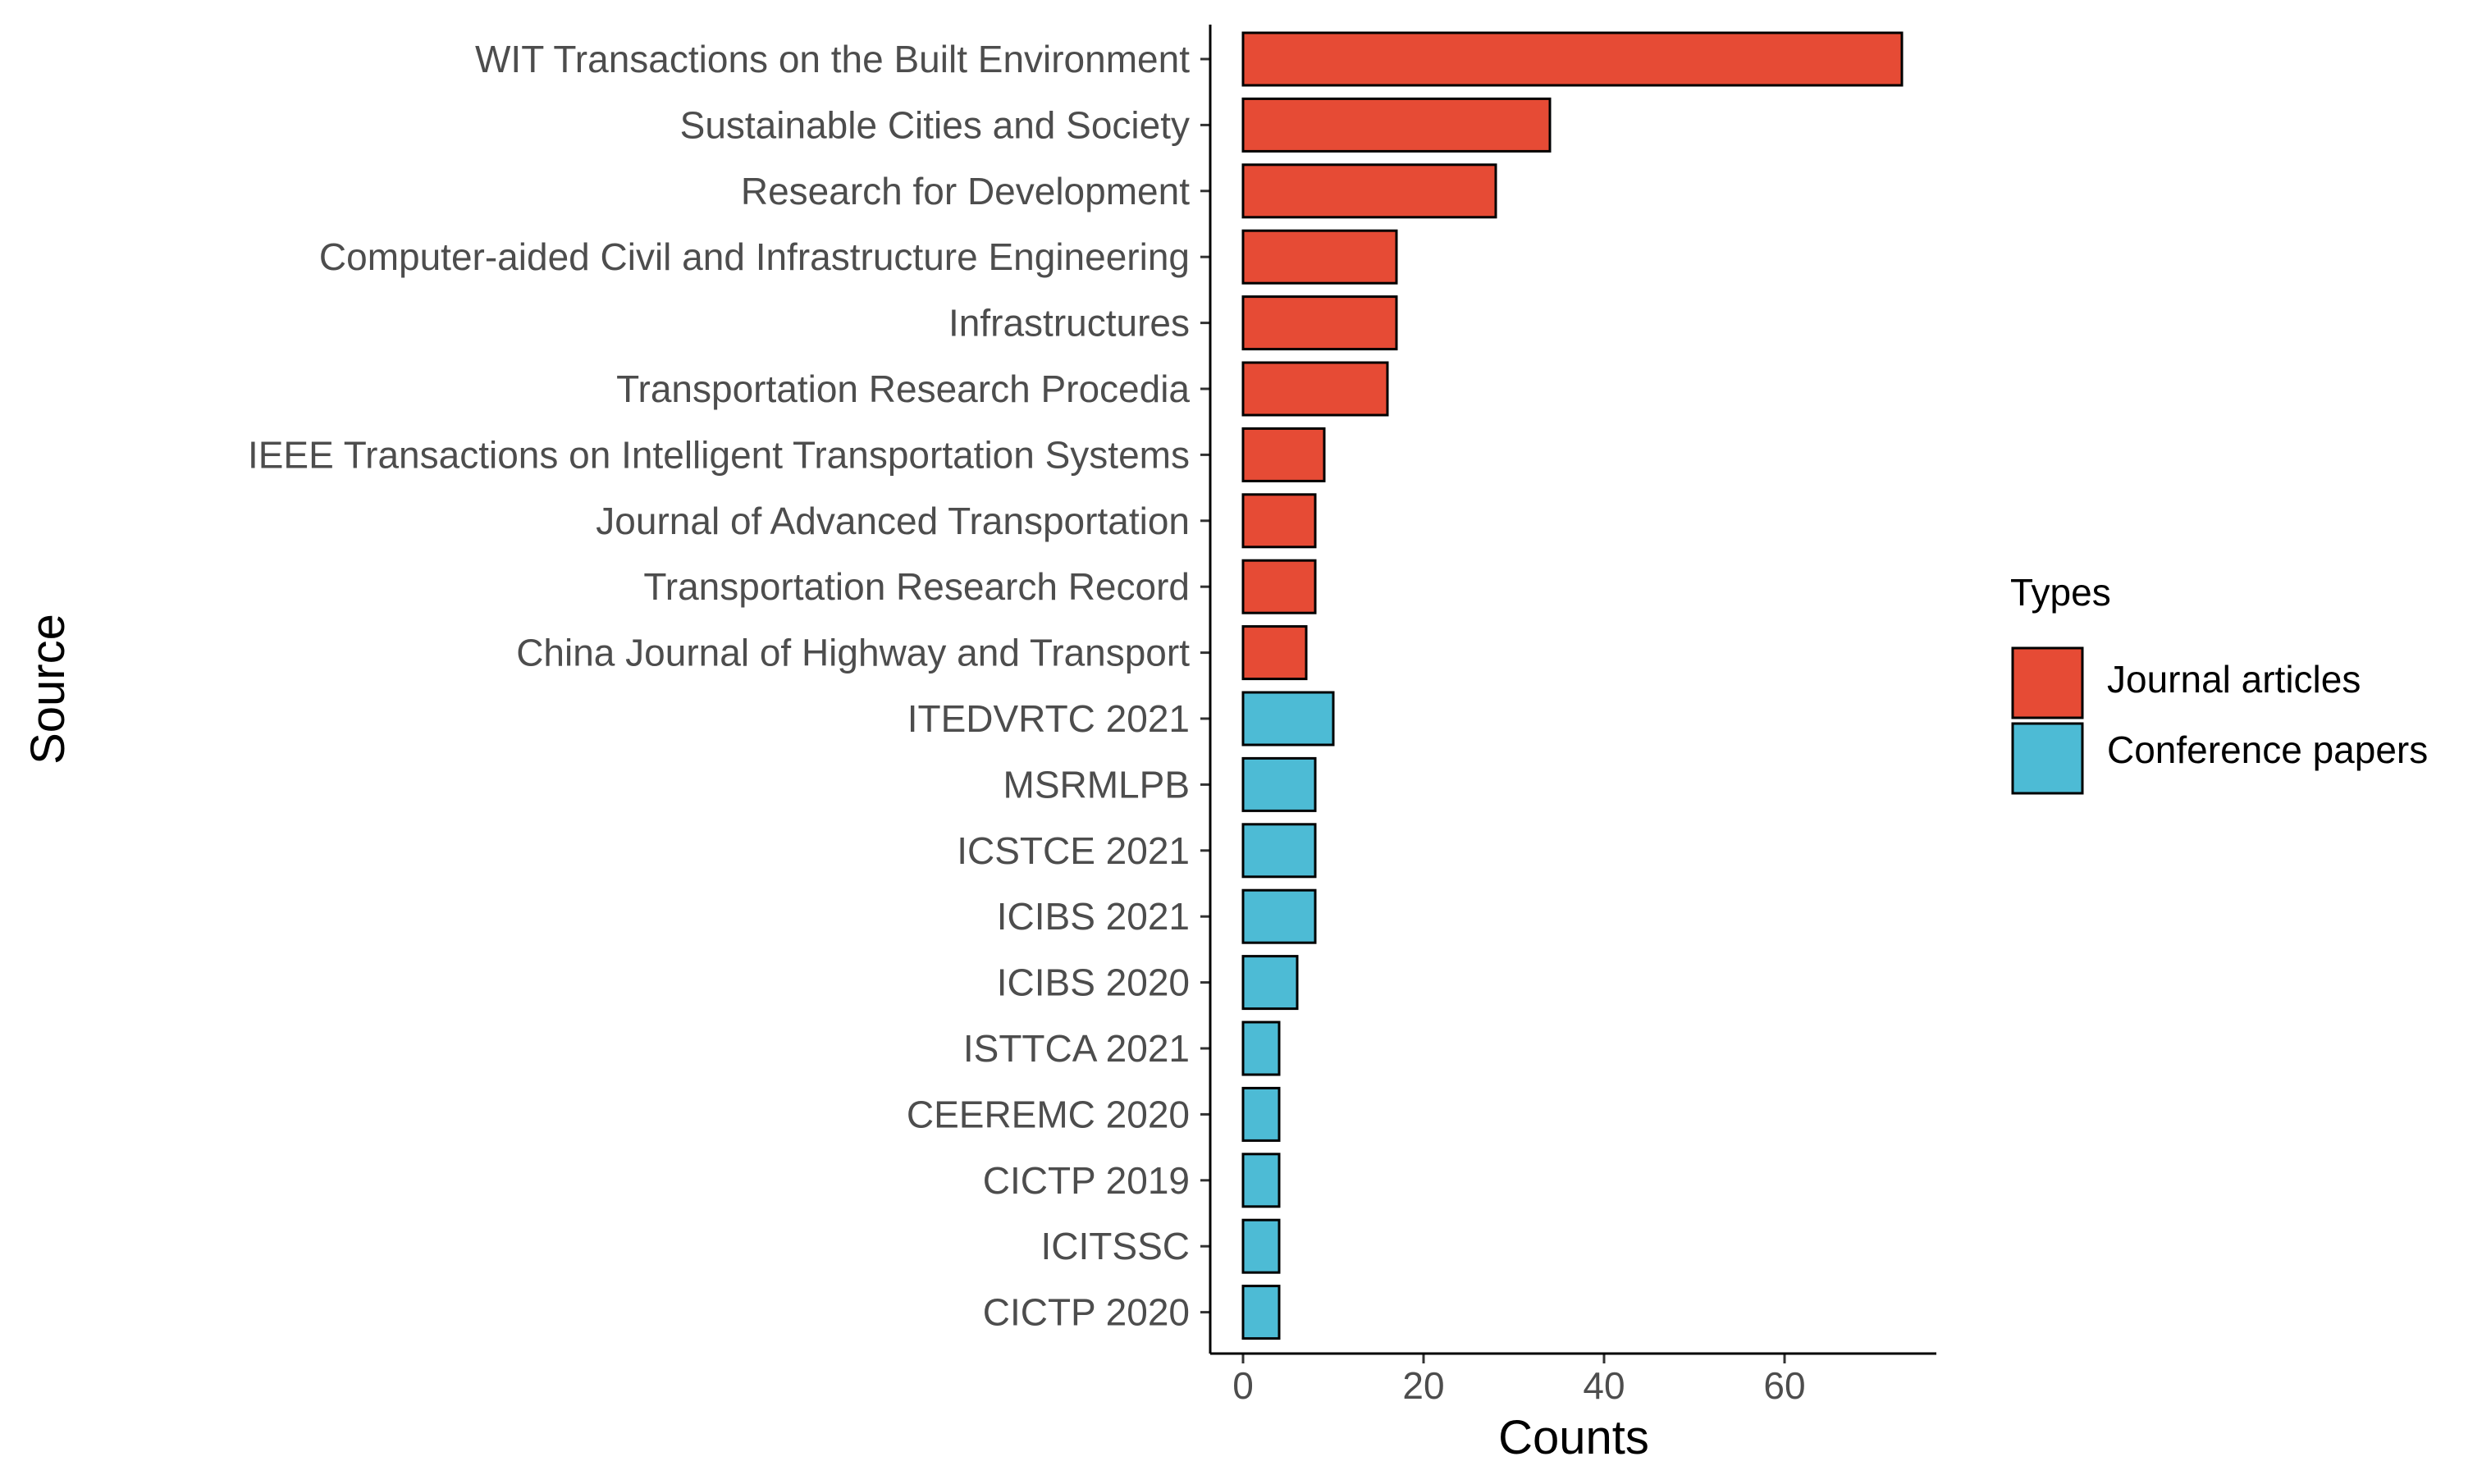 This screenshot has width=2491, height=1484. I want to click on category-label-2: Sustainable Cities and Society, so click(935, 125).